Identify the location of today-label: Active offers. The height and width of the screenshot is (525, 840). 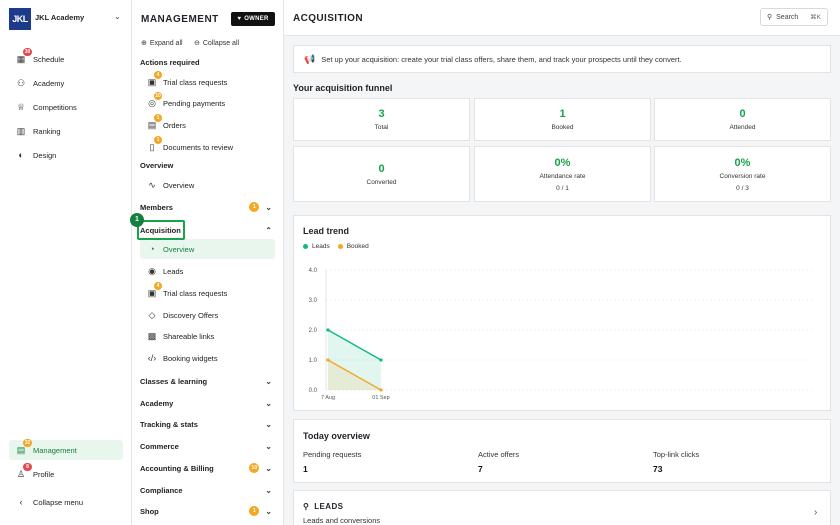
(499, 454).